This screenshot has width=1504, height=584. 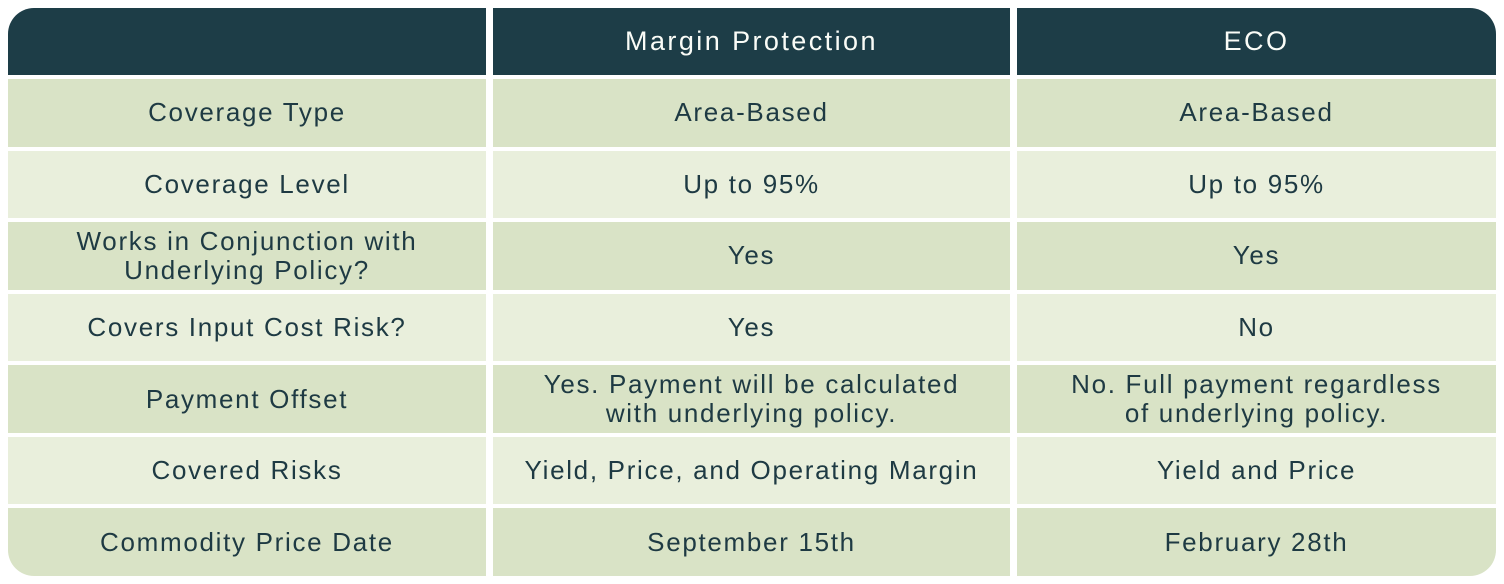 I want to click on cell-value: September 15th, so click(x=751, y=542).